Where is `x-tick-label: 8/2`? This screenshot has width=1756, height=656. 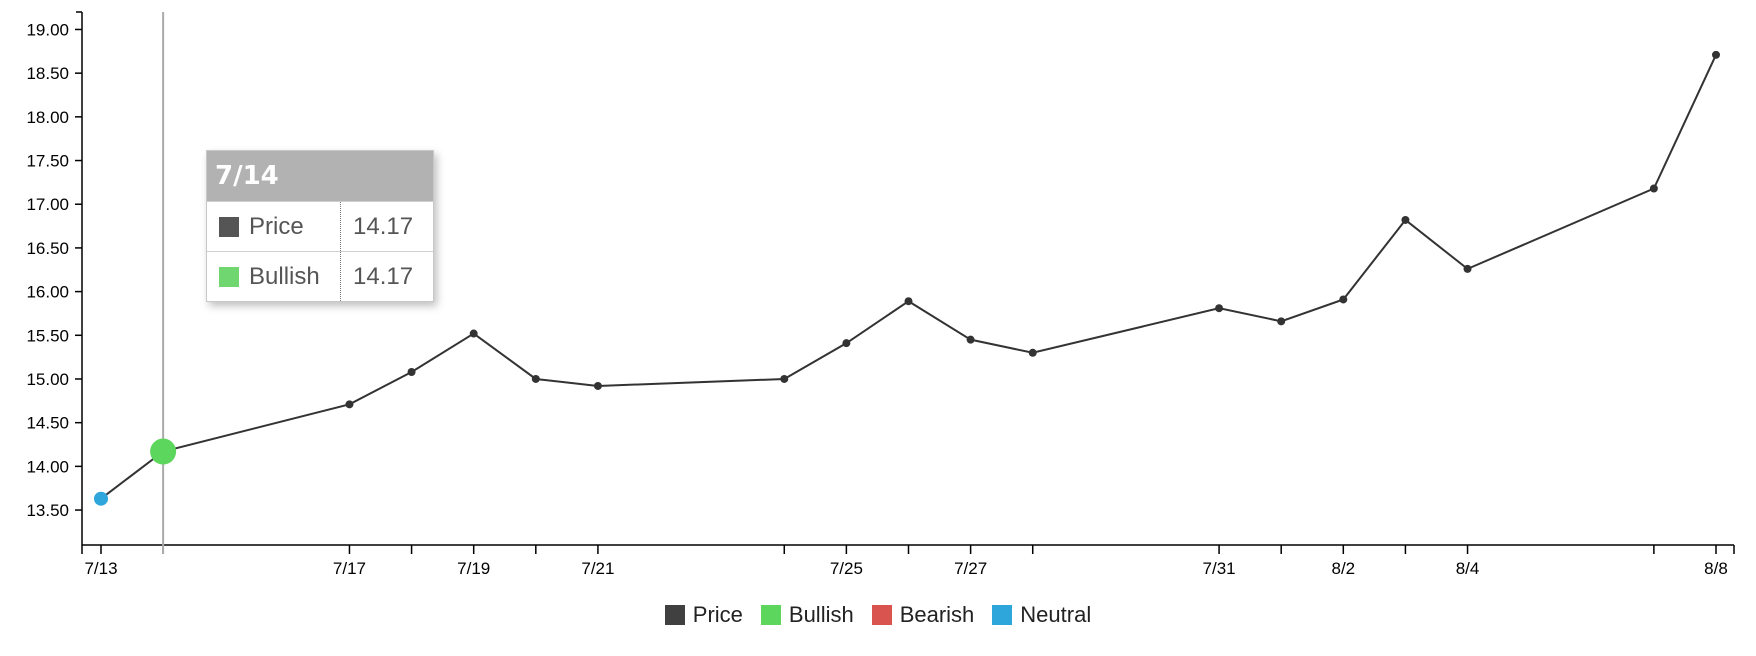
x-tick-label: 8/2 is located at coordinates (1343, 568).